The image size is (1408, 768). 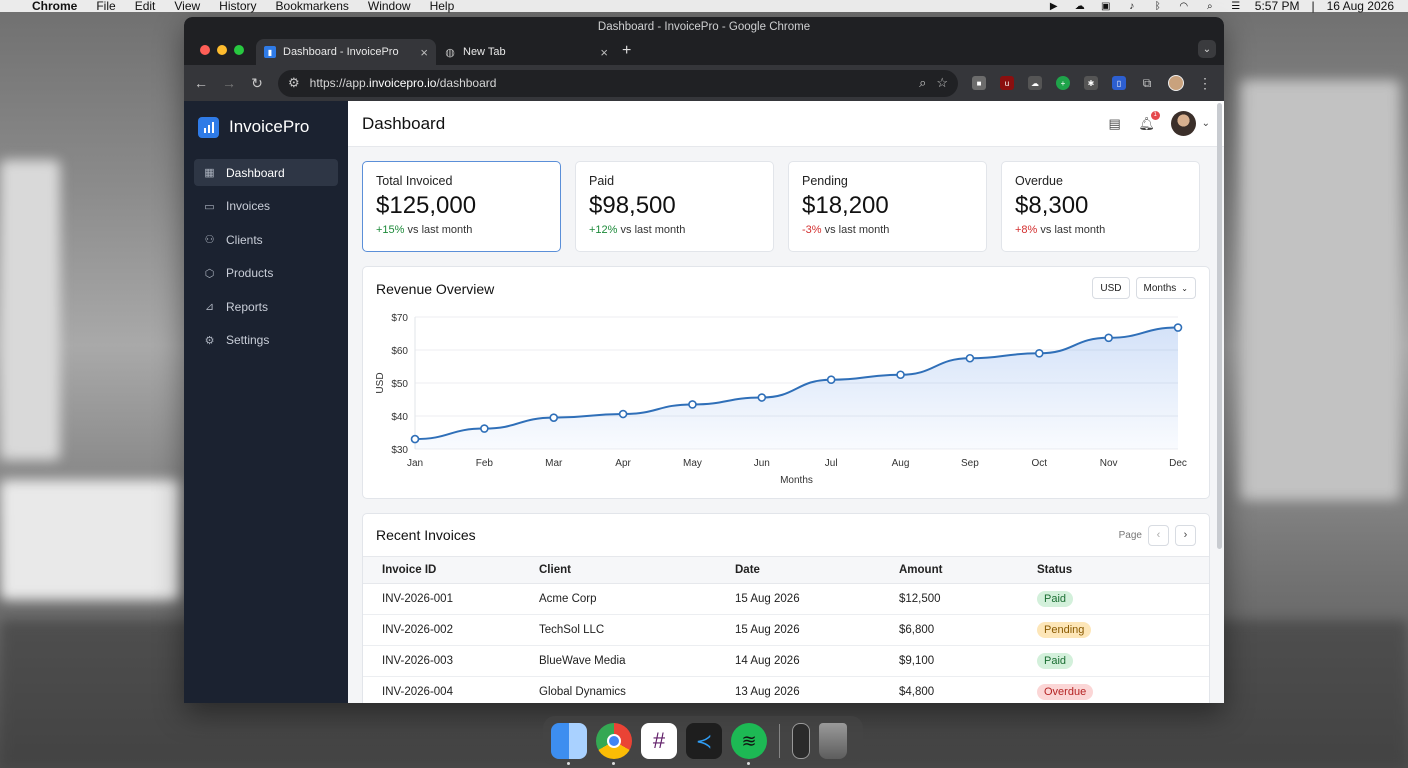 What do you see at coordinates (222, 50) in the screenshot?
I see `minimize-window-button` at bounding box center [222, 50].